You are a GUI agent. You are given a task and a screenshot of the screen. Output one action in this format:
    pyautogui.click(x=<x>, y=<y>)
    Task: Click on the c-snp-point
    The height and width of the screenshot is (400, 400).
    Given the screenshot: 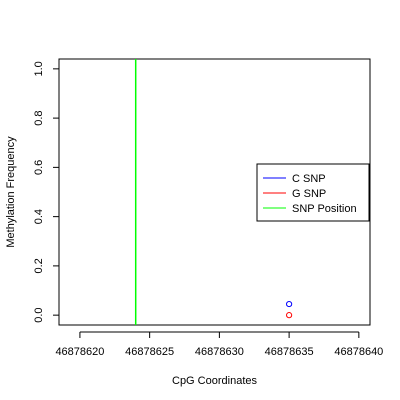 What is the action you would take?
    pyautogui.click(x=289, y=304)
    